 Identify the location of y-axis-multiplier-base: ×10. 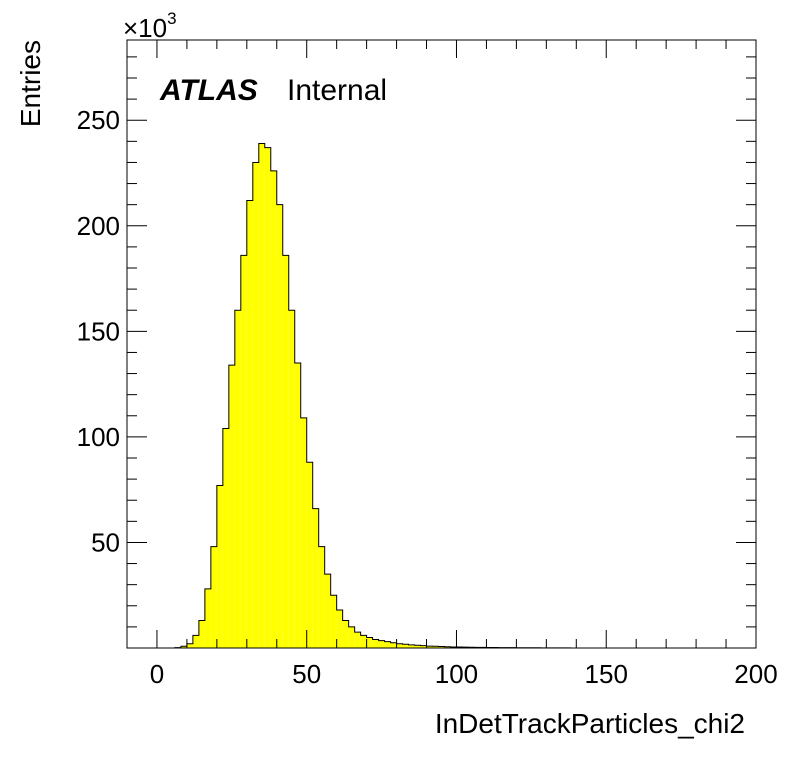
(145, 28).